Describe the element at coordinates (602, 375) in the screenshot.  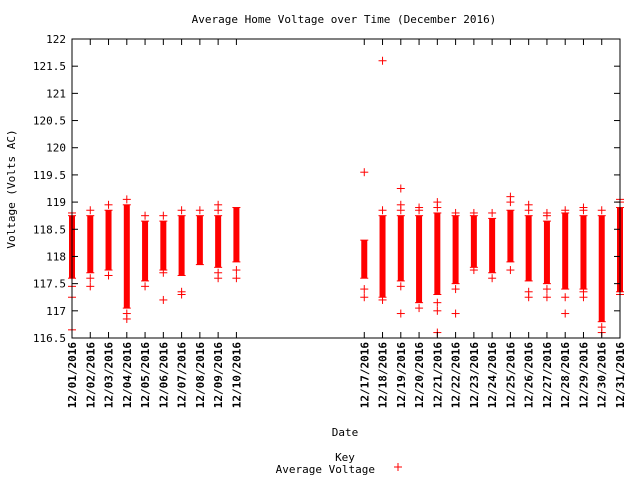
I see `x-tick-label: 12/30/2016` at that location.